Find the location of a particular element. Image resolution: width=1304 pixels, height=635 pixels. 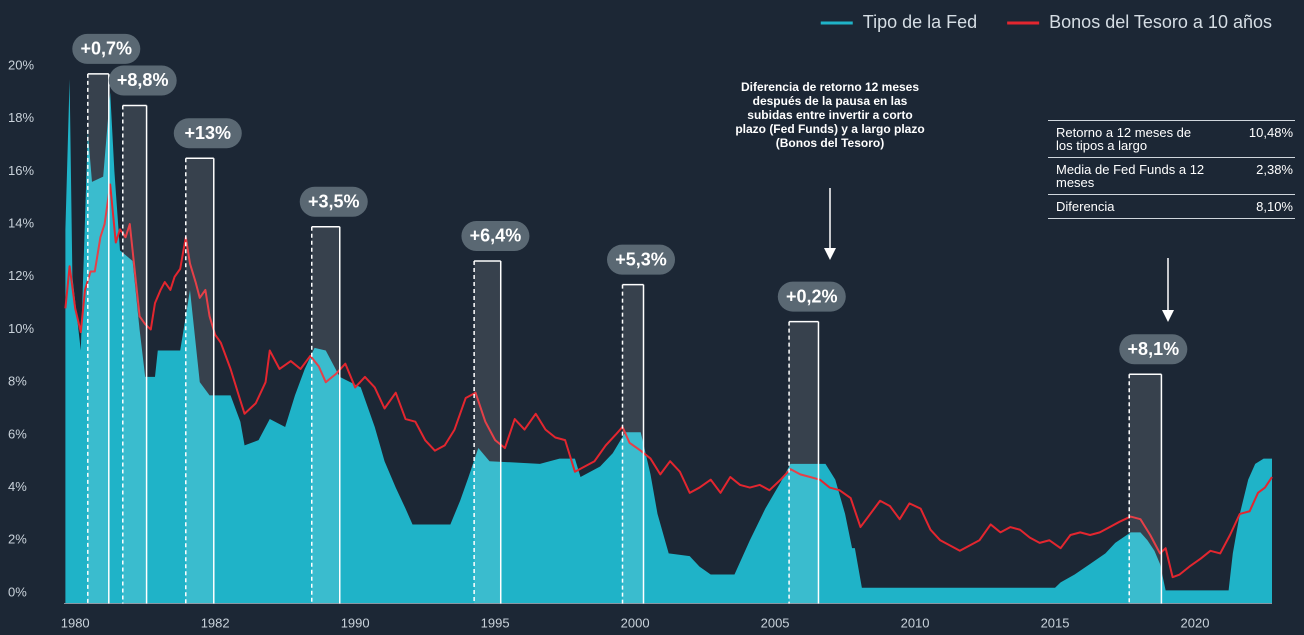

pill-label: +0,7% is located at coordinates (107, 49).